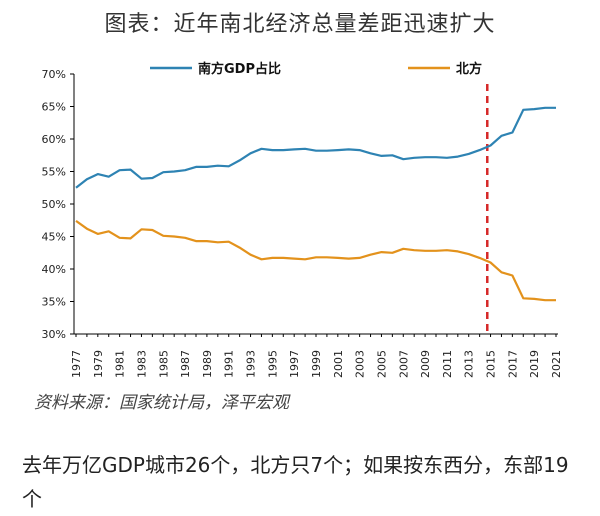  What do you see at coordinates (54, 237) in the screenshot?
I see `y-tick-label: 45%` at bounding box center [54, 237].